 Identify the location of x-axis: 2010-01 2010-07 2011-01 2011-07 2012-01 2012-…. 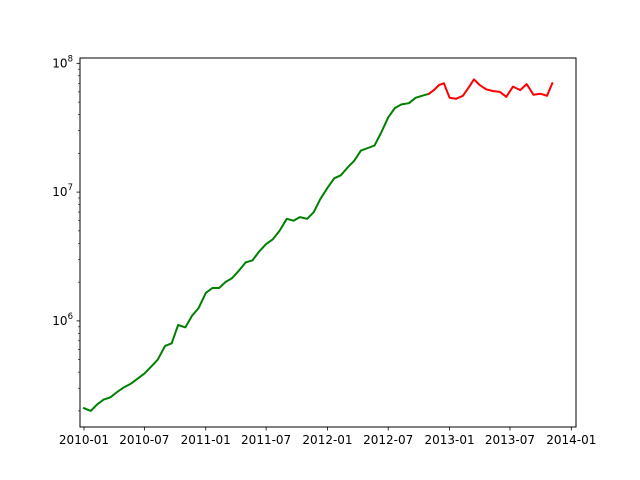
(327, 437).